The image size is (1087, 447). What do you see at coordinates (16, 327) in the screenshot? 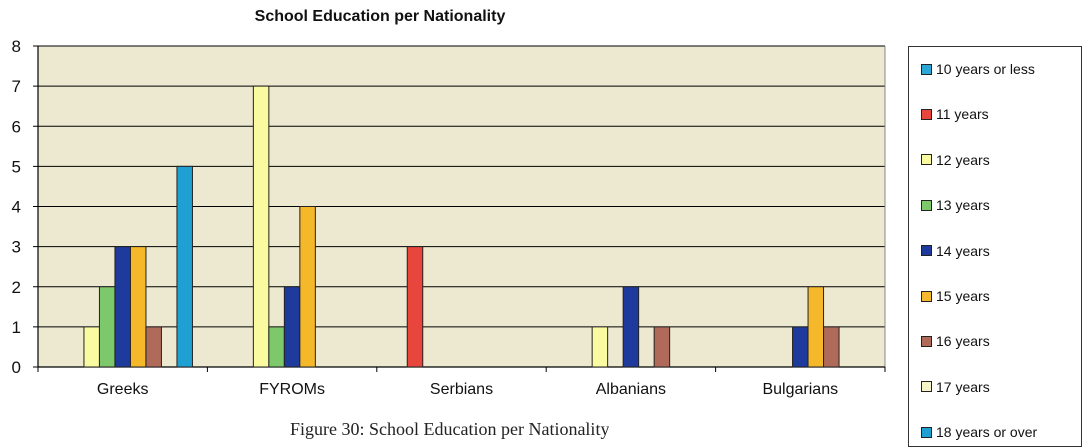
I see `y-tick-label: 1` at bounding box center [16, 327].